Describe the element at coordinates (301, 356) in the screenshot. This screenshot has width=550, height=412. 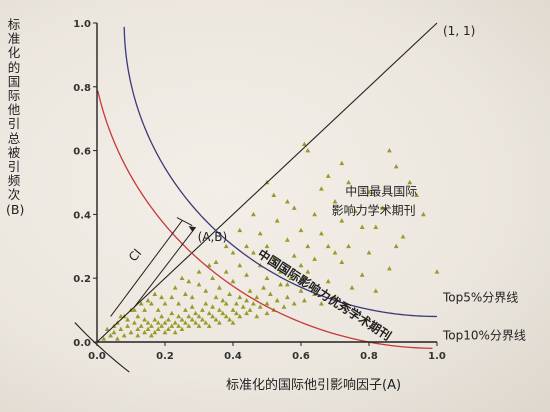
I see `x-tick-label: 0.6` at that location.